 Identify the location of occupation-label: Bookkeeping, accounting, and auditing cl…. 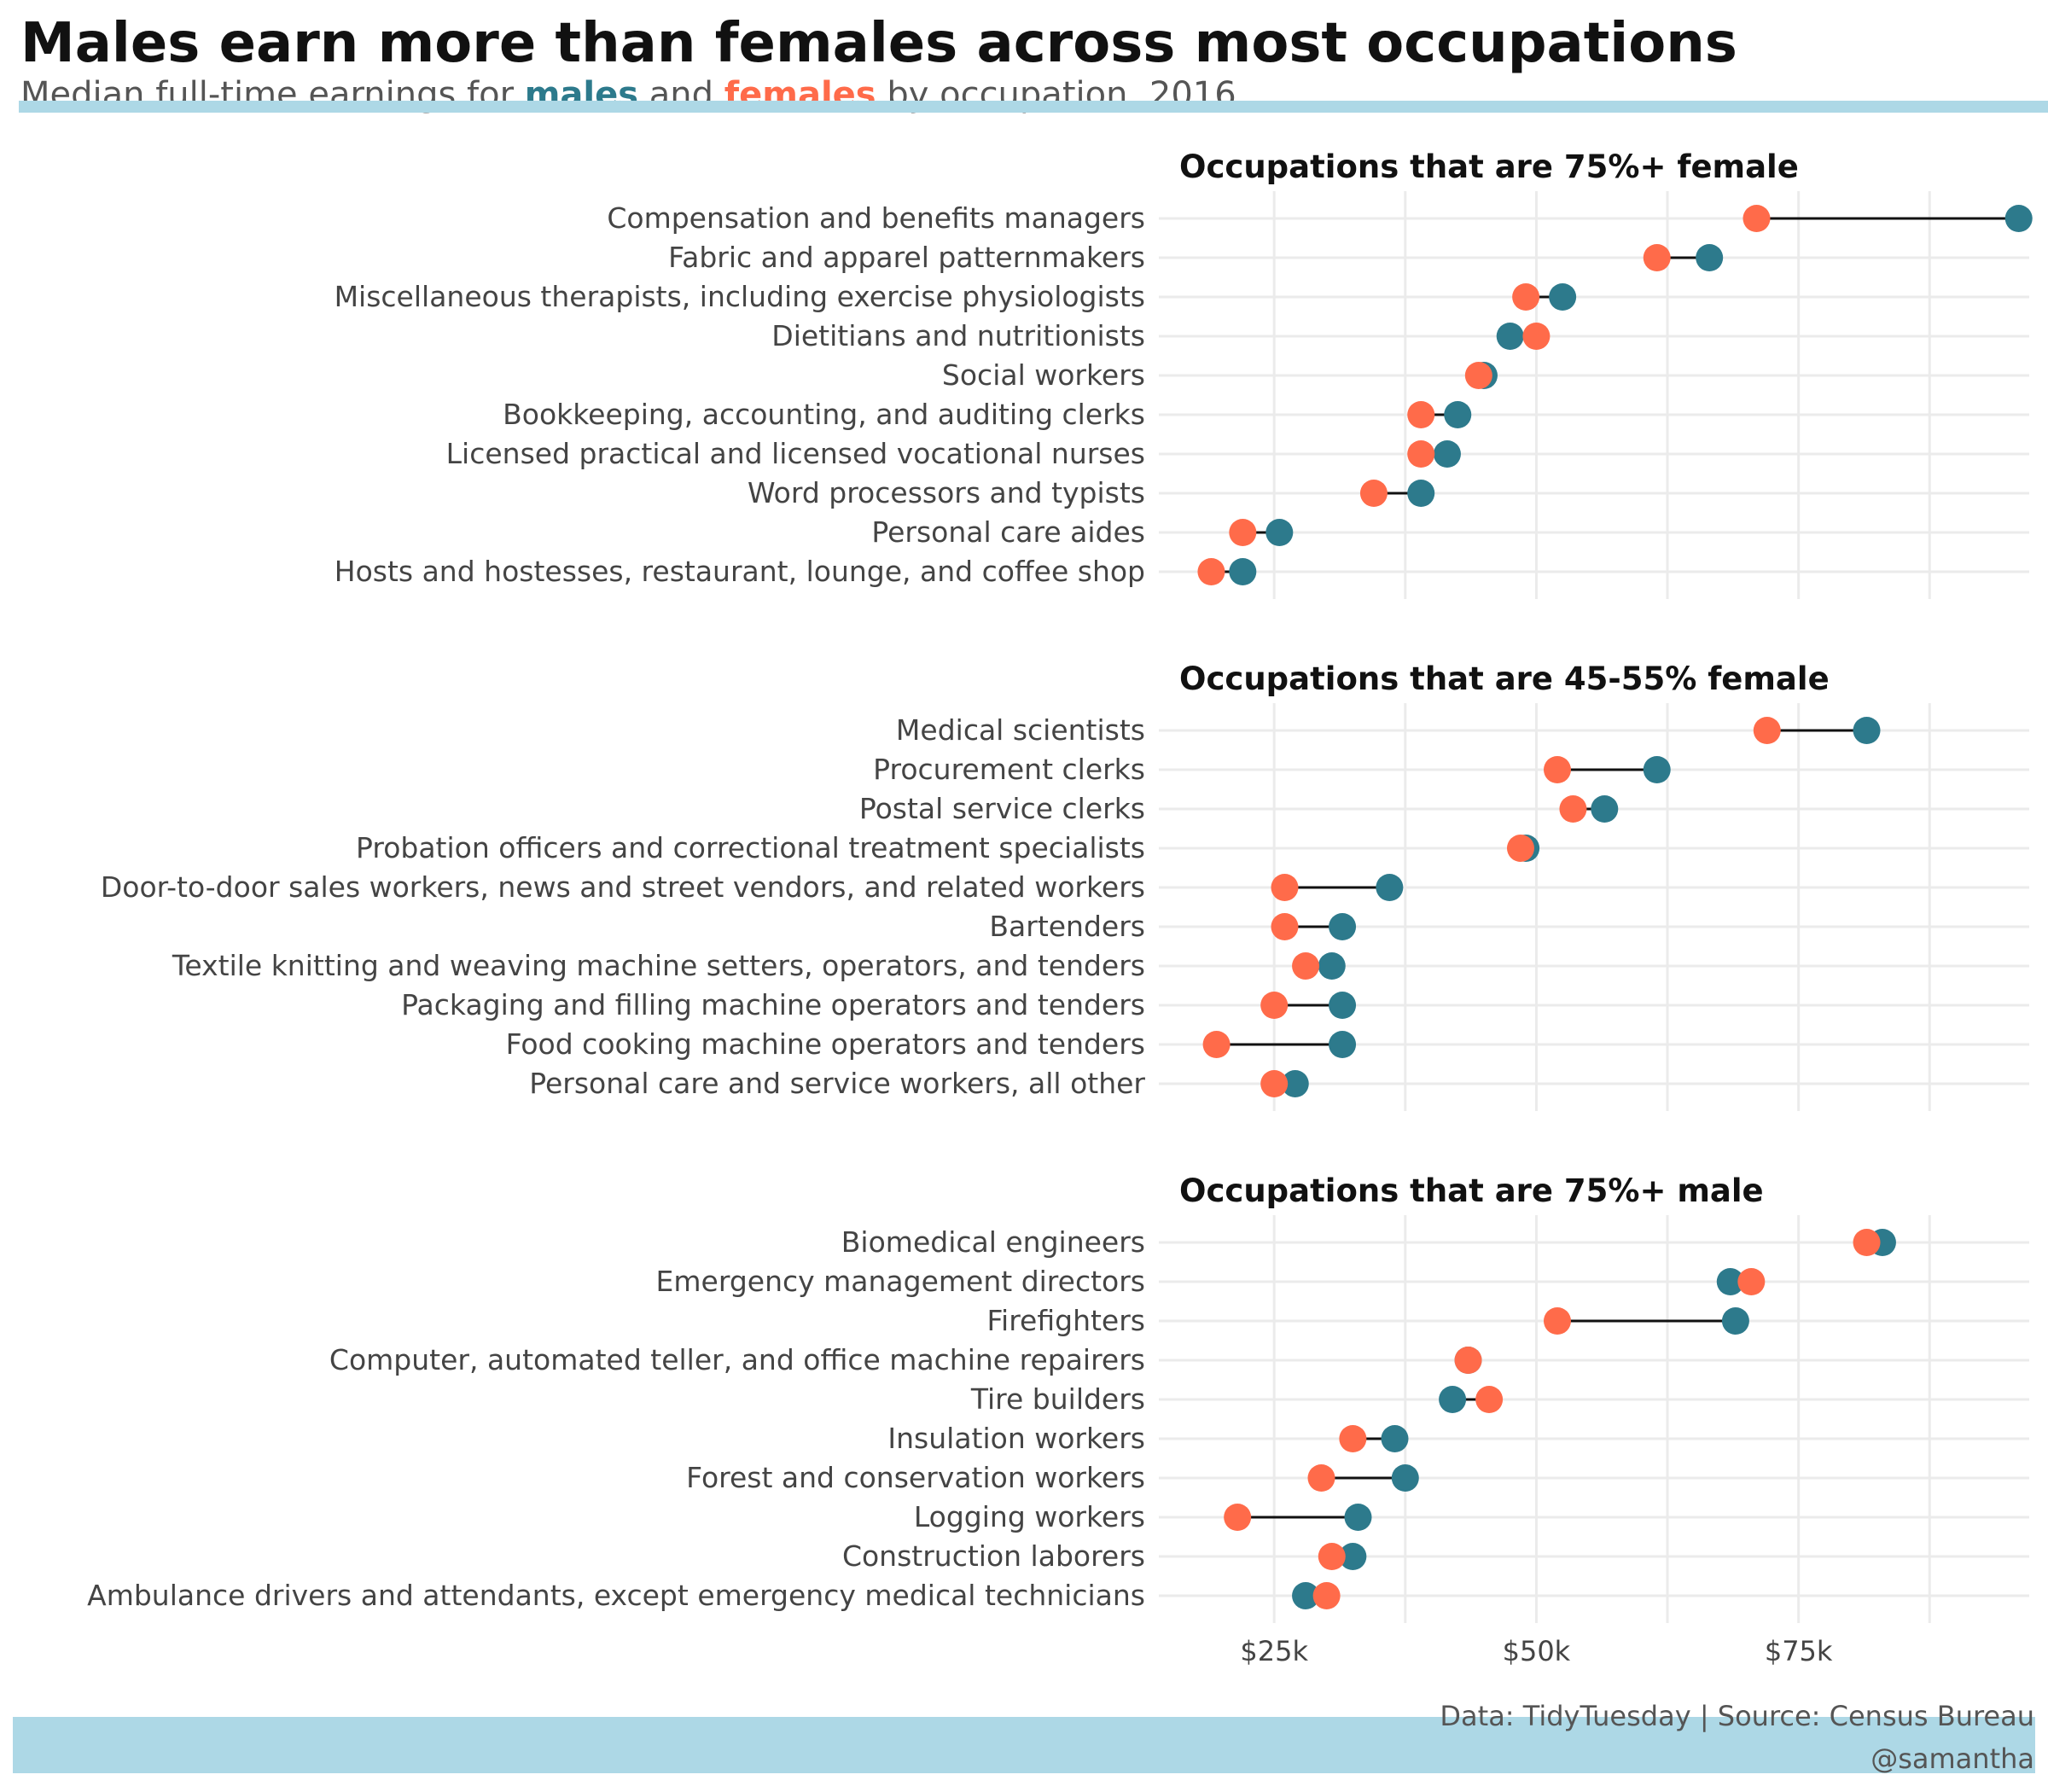
(824, 414).